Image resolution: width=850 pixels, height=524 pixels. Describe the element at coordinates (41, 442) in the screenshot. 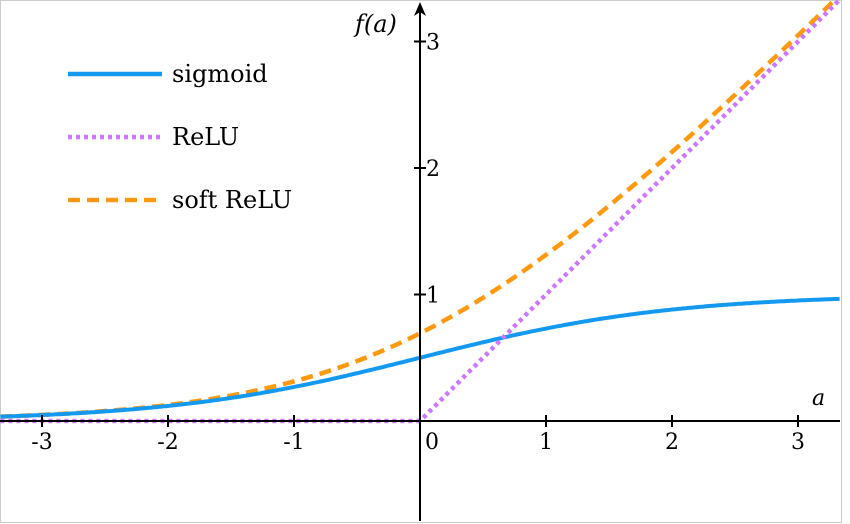

I see `x-tick-label: -3` at that location.